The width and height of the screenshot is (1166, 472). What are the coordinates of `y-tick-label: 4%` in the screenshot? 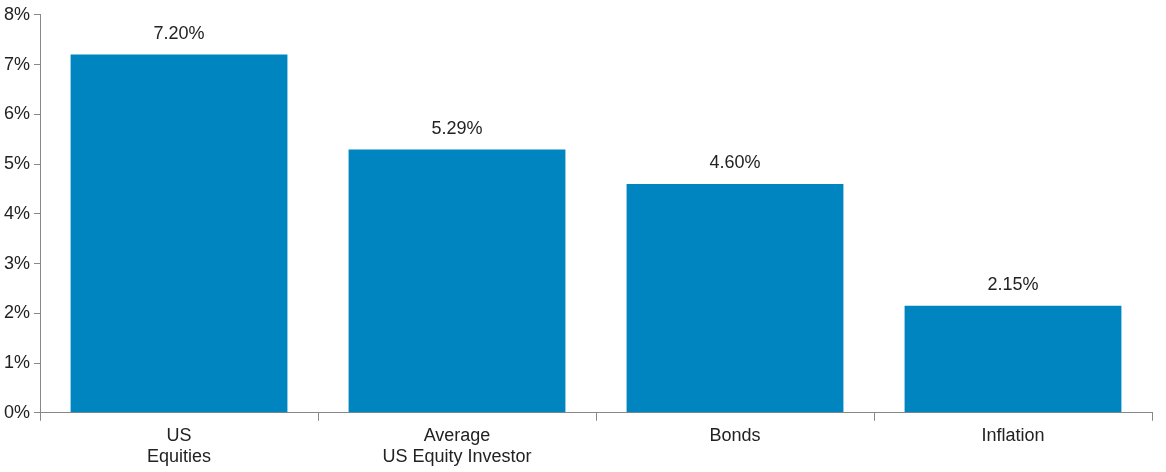 It's located at (17, 212).